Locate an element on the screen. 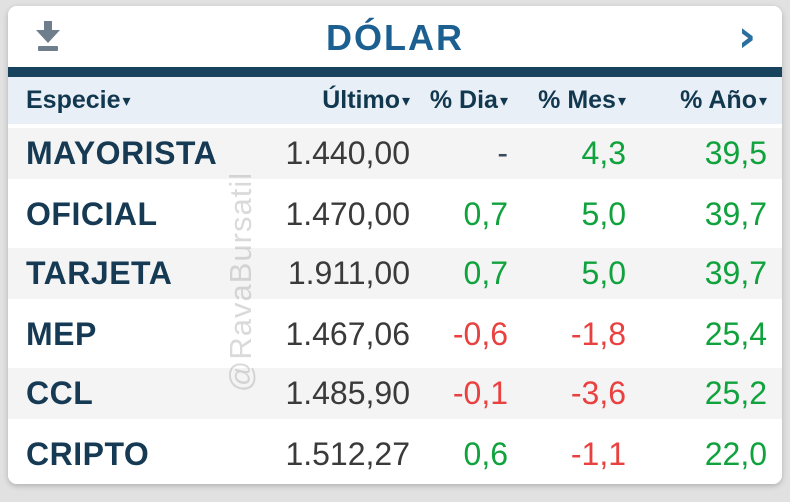 This screenshot has height=502, width=790. download-button is located at coordinates (48, 36).